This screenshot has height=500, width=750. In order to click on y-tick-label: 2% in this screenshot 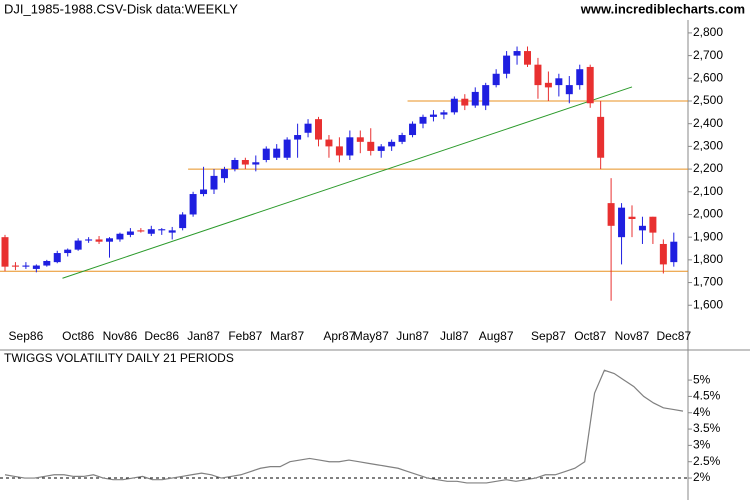, I will do `click(702, 477)`.